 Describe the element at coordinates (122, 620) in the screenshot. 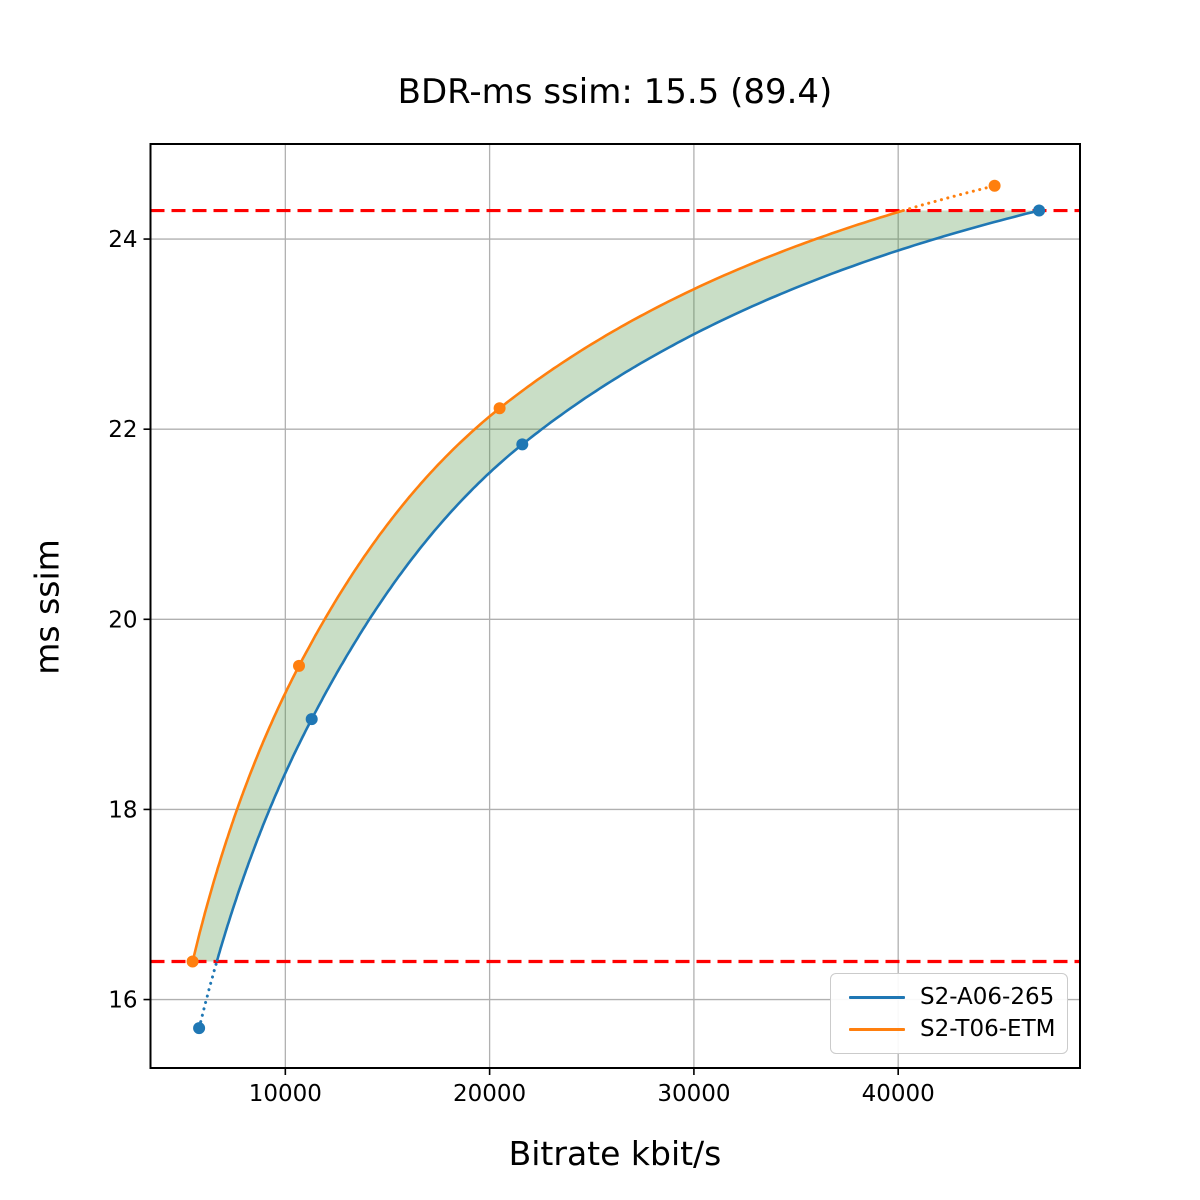

I see `y-tick-label: 20` at that location.